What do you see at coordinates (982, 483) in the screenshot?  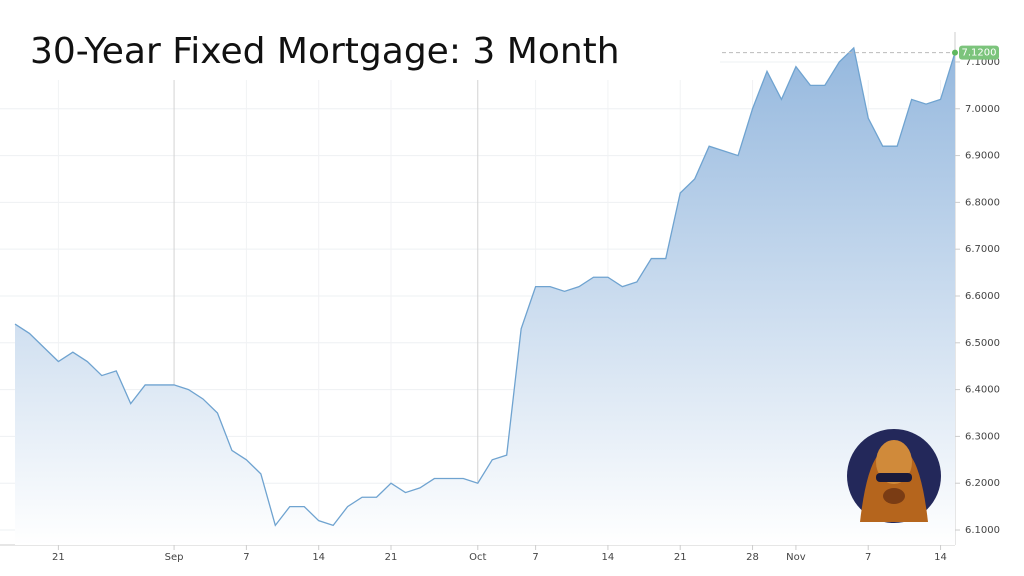 I see `y-tick-label: 6.2000` at bounding box center [982, 483].